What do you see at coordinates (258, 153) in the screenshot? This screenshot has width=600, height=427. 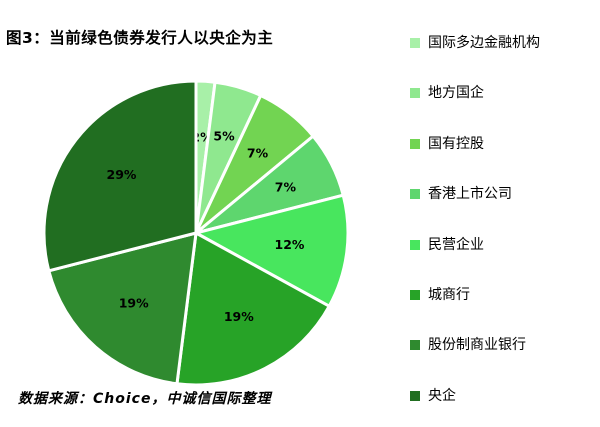 I see `slice-label-3: 7%` at bounding box center [258, 153].